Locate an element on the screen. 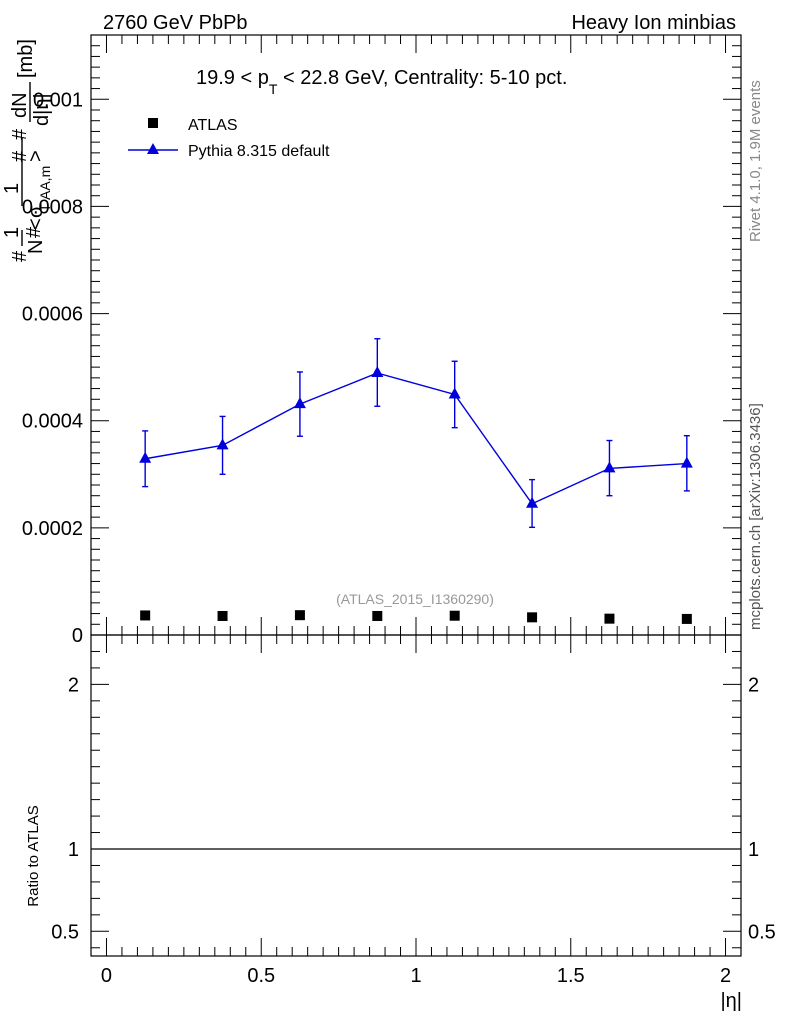  main-y-tick-label: 0 is located at coordinates (77, 636).